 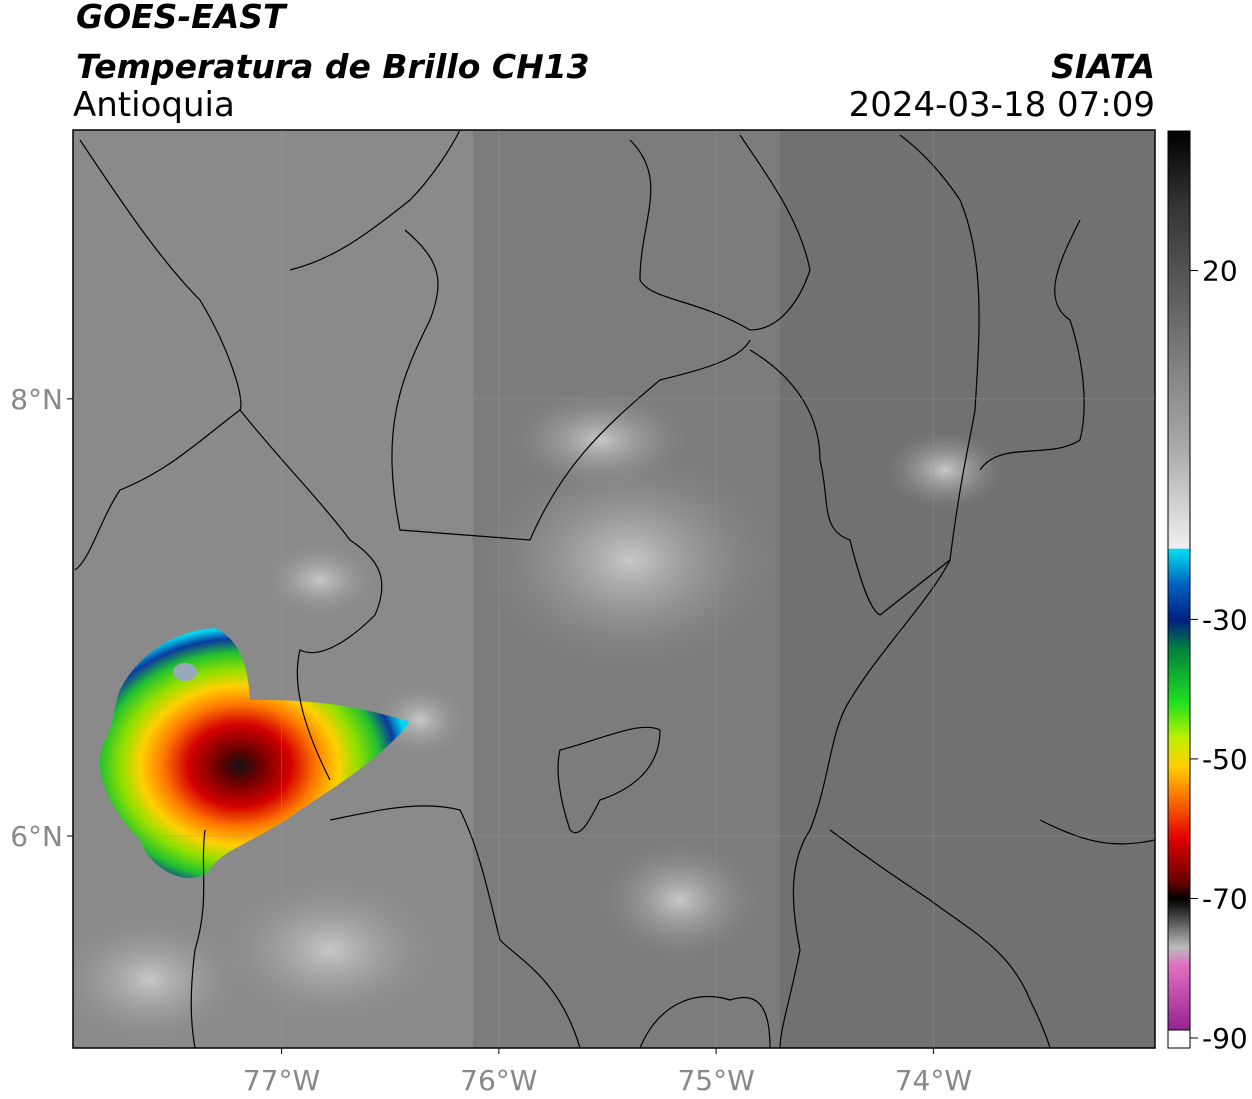 I want to click on product-title: Temperatura de Brillo CH13, so click(x=333, y=66).